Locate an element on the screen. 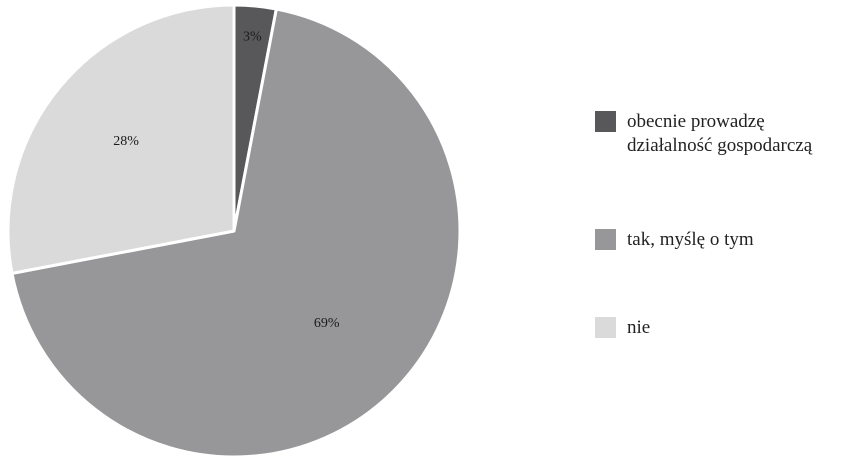 This screenshot has width=862, height=457. legend-item-obecnie-prowadze: obecnie prowadzę działalność gospodarczą is located at coordinates (703, 134).